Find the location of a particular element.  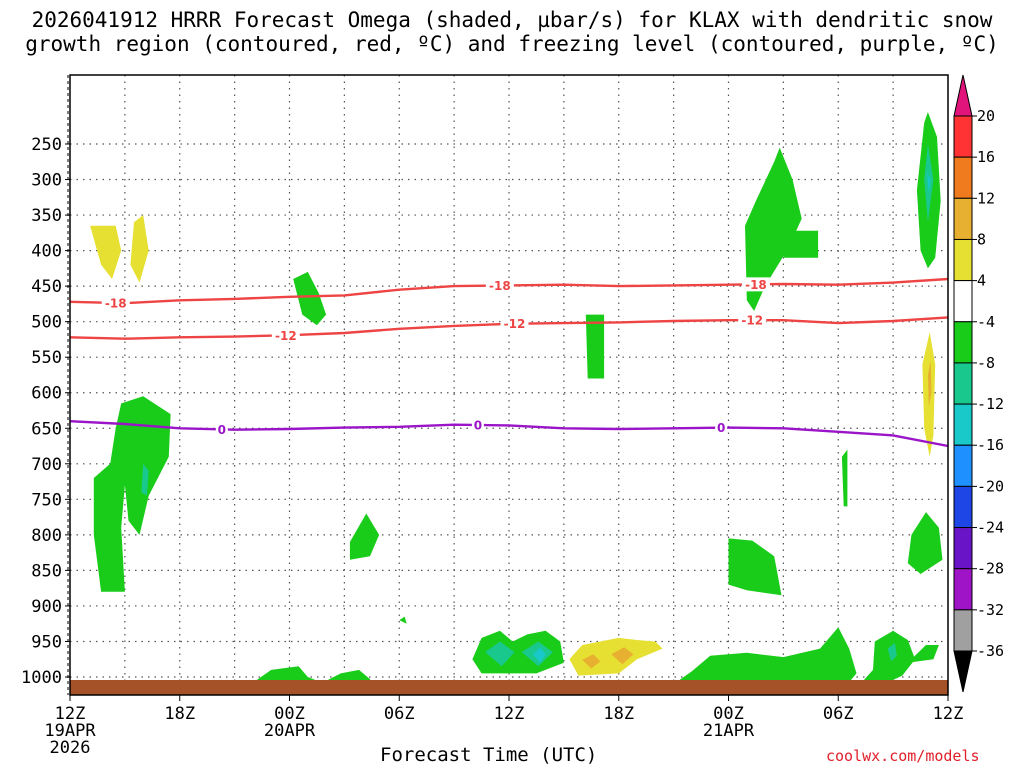

x-tick-date: 19APR is located at coordinates (70, 731).